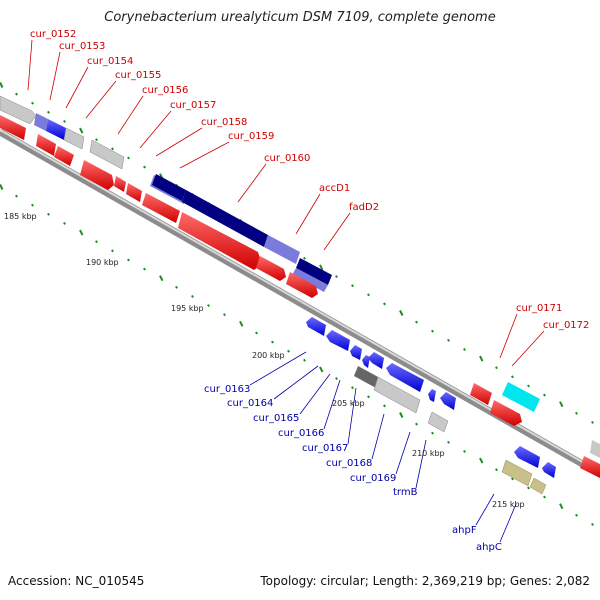 This screenshot has height=600, width=600. Describe the element at coordinates (138, 75) in the screenshot. I see `label-cur_0155: cur_0155` at that location.